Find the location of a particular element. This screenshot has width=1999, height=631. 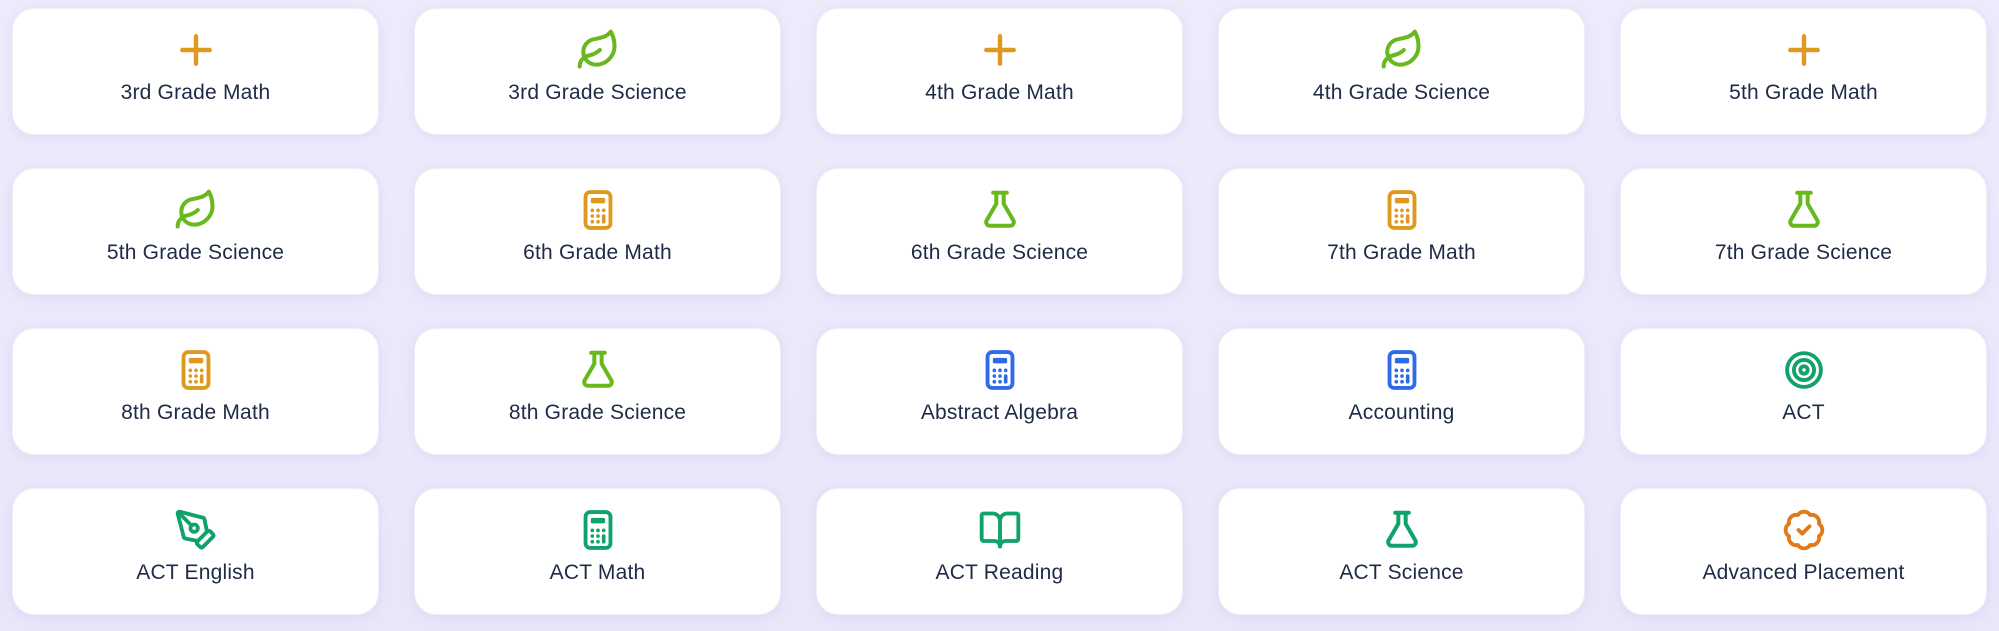

card-act: ACT is located at coordinates (1803, 391).